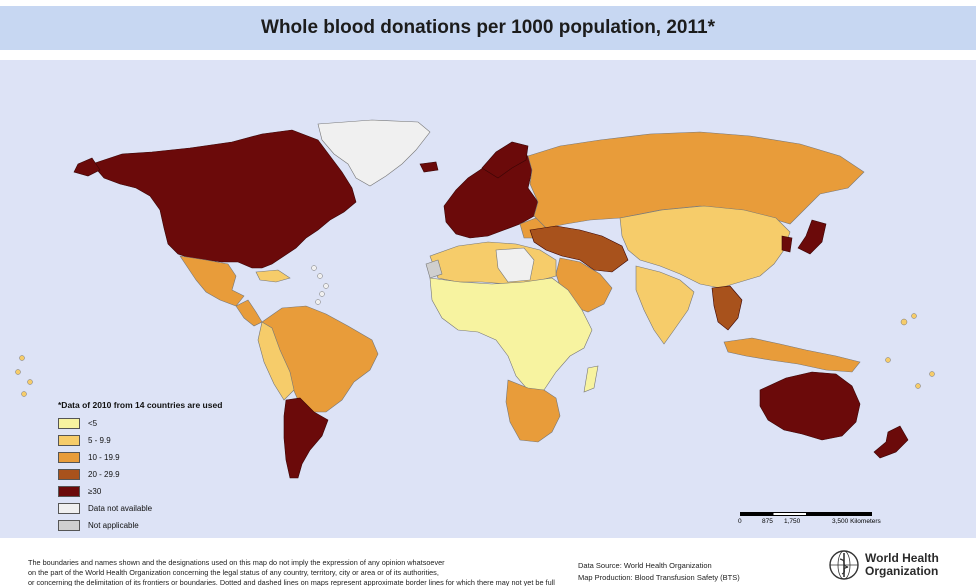 This screenshot has height=586, width=976. Describe the element at coordinates (95, 491) in the screenshot. I see `legend-label: ≥30` at that location.